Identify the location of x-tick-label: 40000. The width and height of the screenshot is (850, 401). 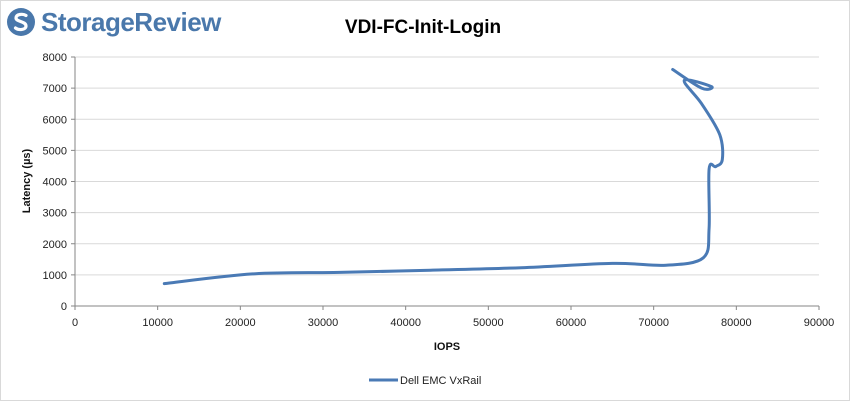
(405, 323).